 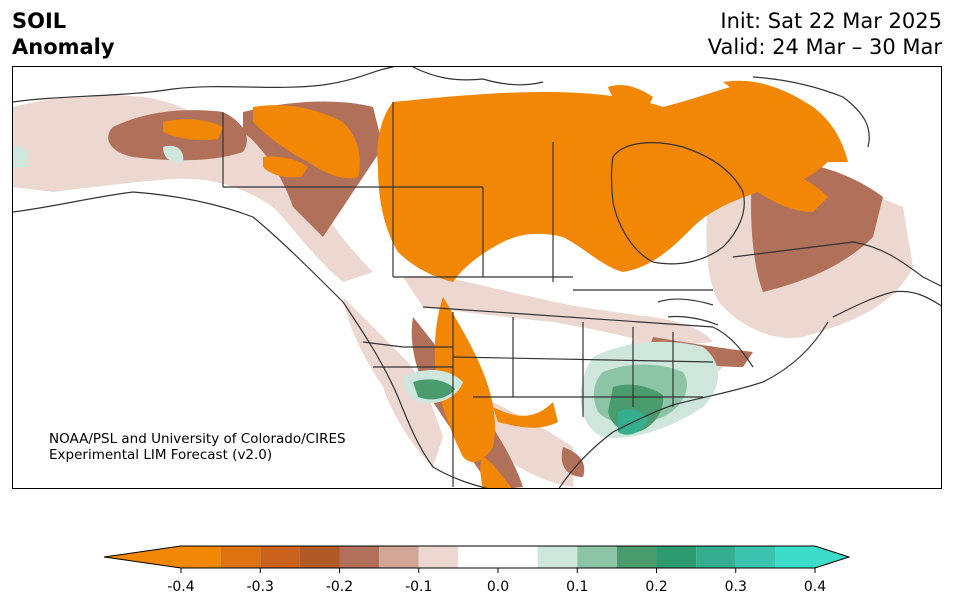 What do you see at coordinates (260, 587) in the screenshot?
I see `colorbar-tick-label: -0.3` at bounding box center [260, 587].